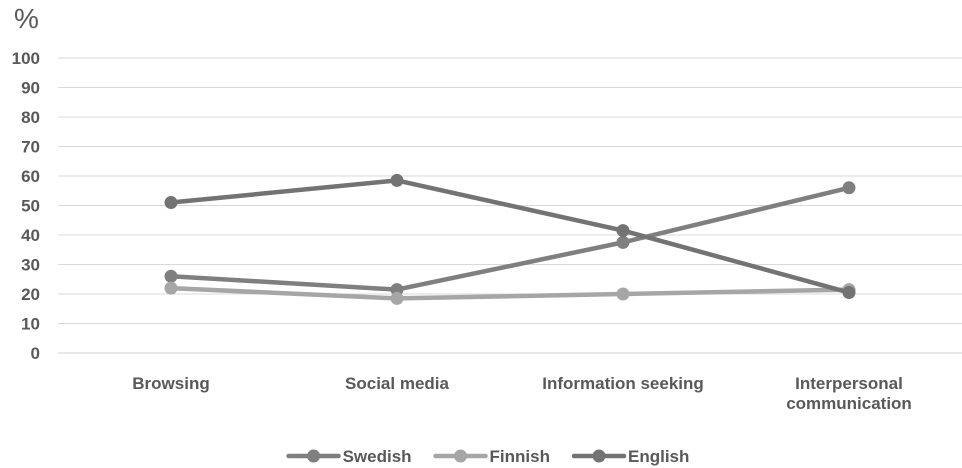  Describe the element at coordinates (170, 383) in the screenshot. I see `x-category-label: Browsing` at that location.